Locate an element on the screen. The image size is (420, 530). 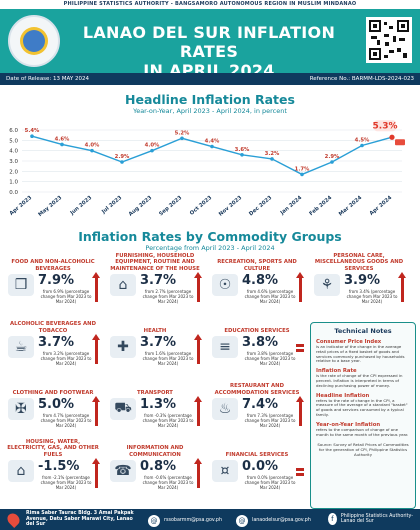
x-tick-label: Oct 2023 is located at coordinates (201, 206).